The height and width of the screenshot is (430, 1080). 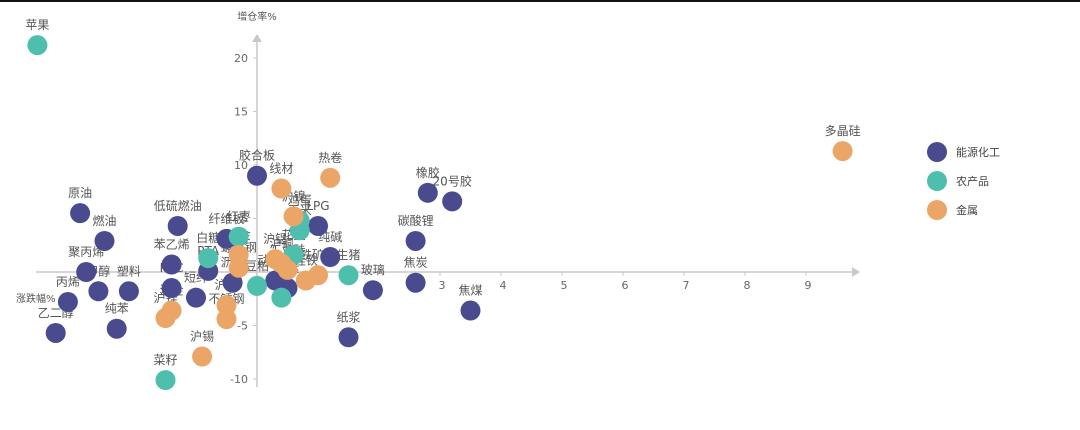 I want to click on data-point-label: 焦炭, so click(x=416, y=263).